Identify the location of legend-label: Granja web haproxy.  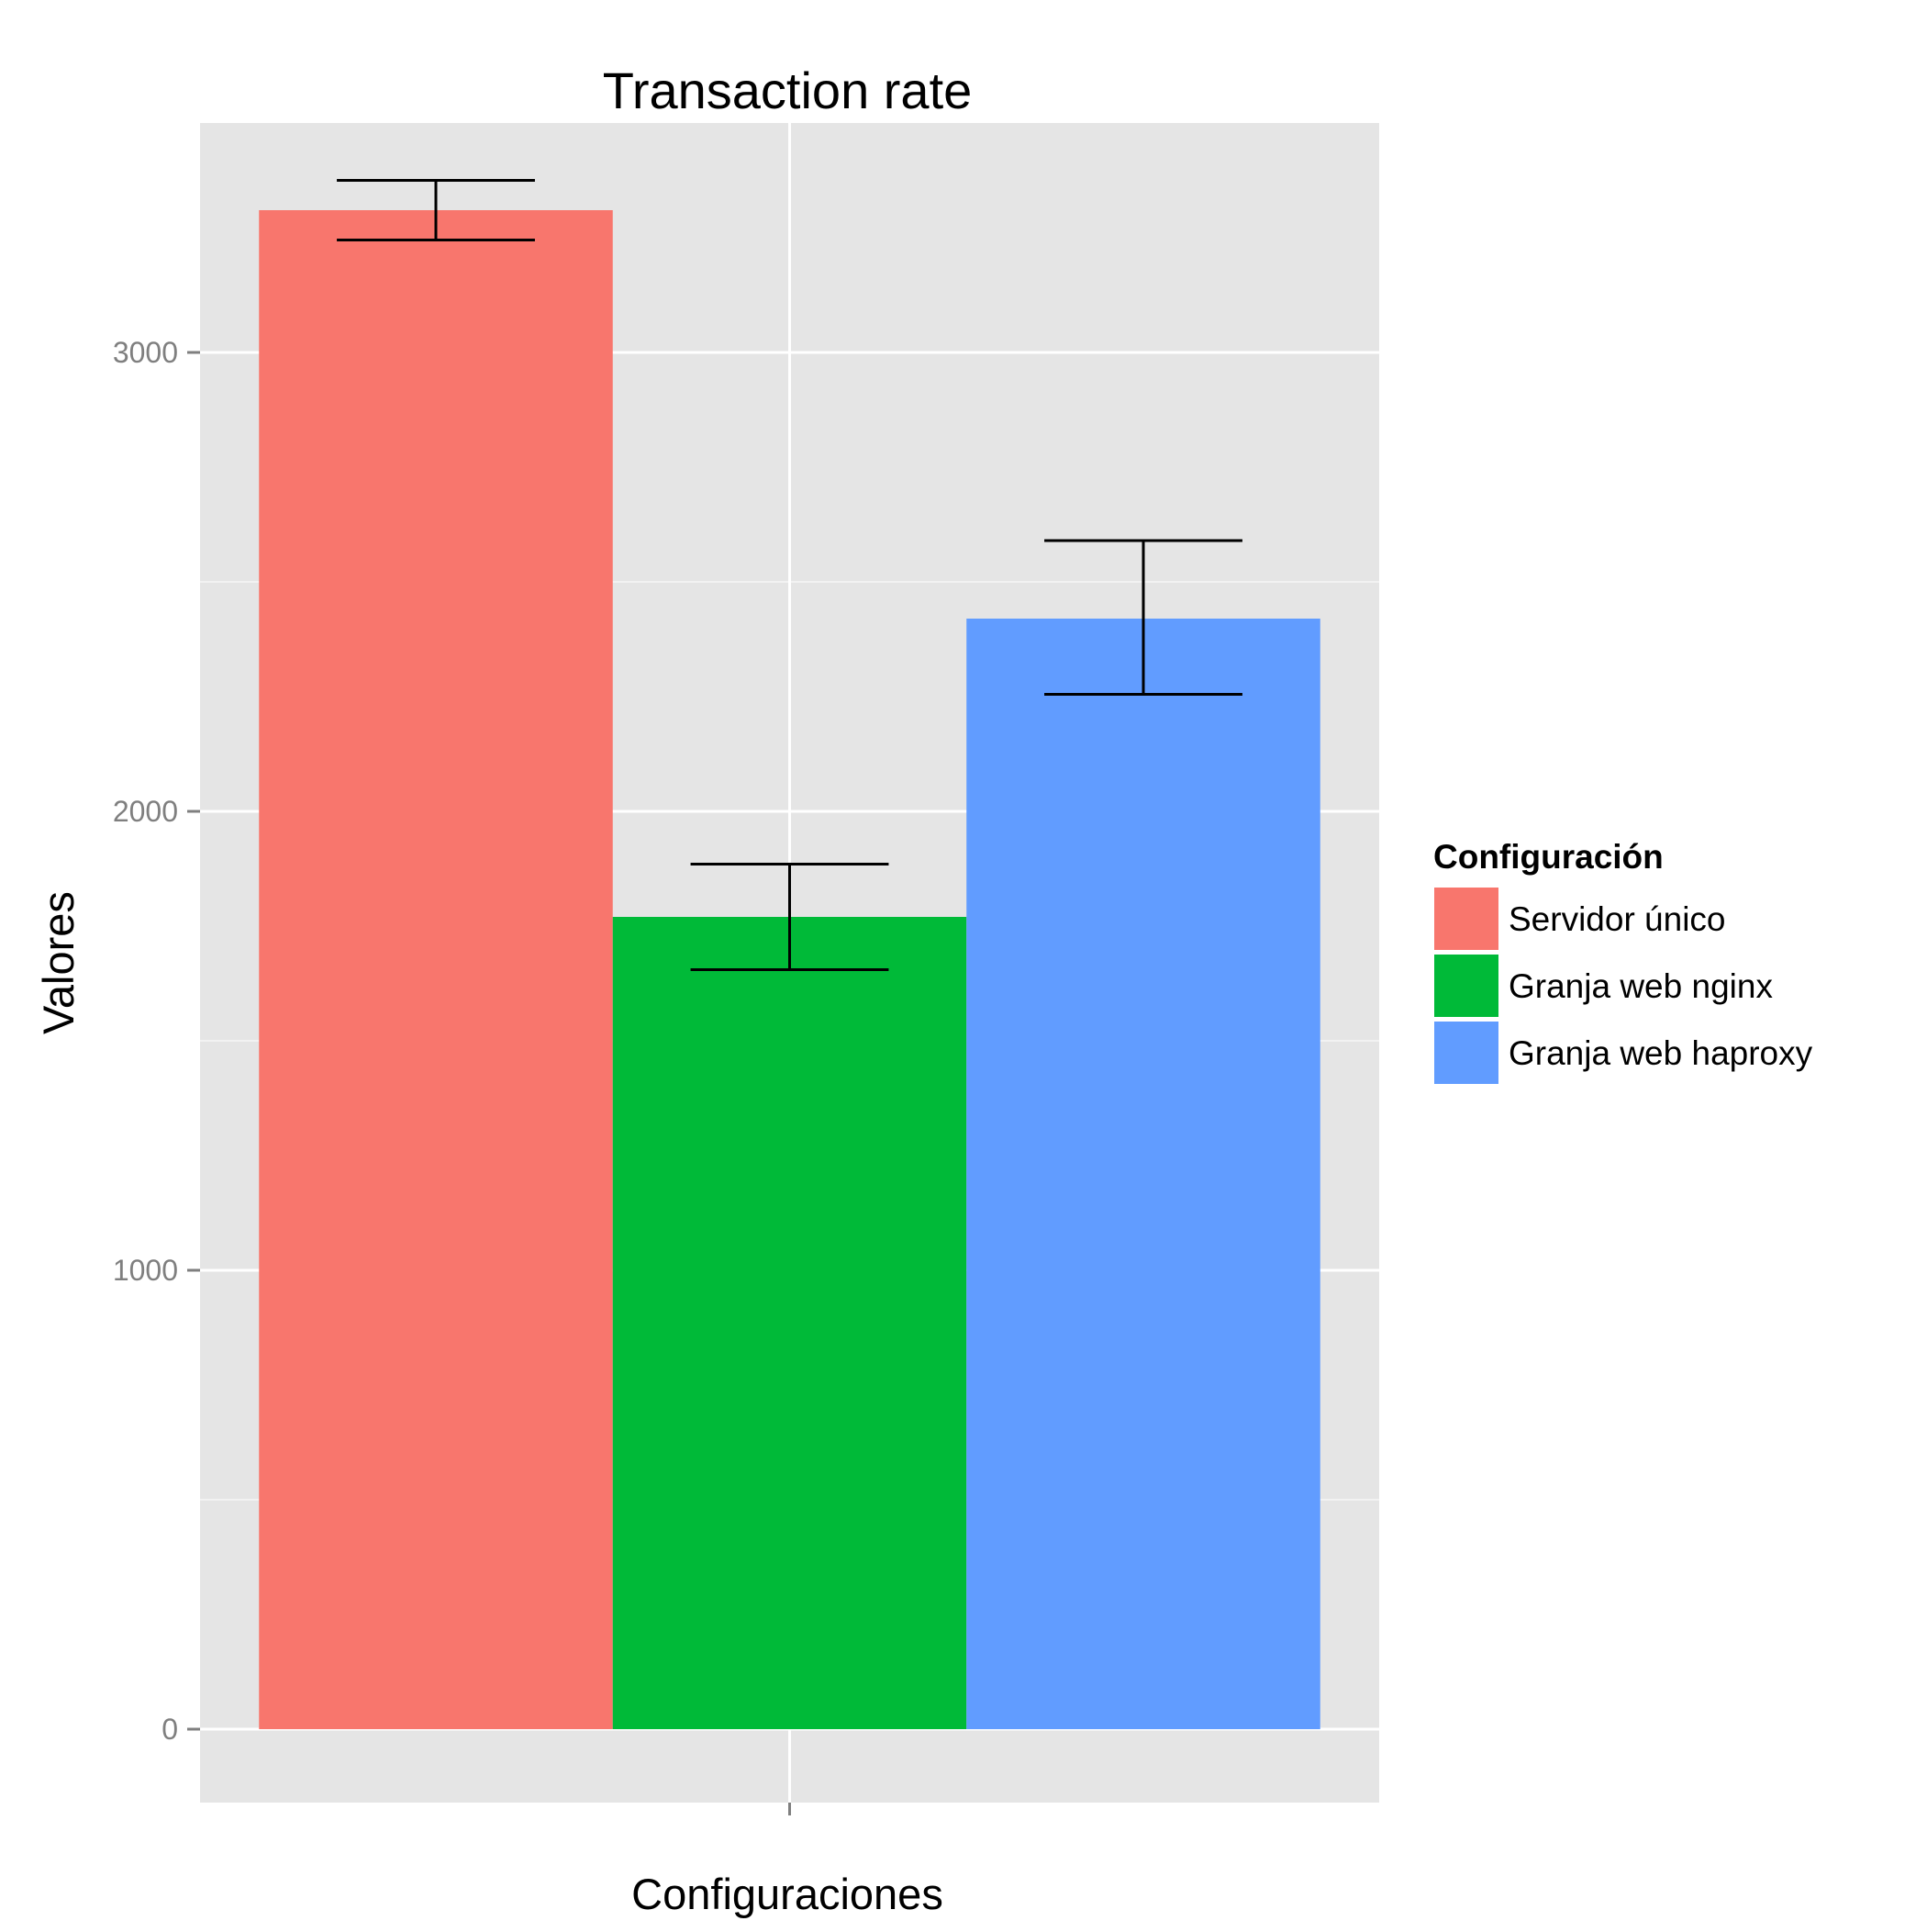
(1661, 1053).